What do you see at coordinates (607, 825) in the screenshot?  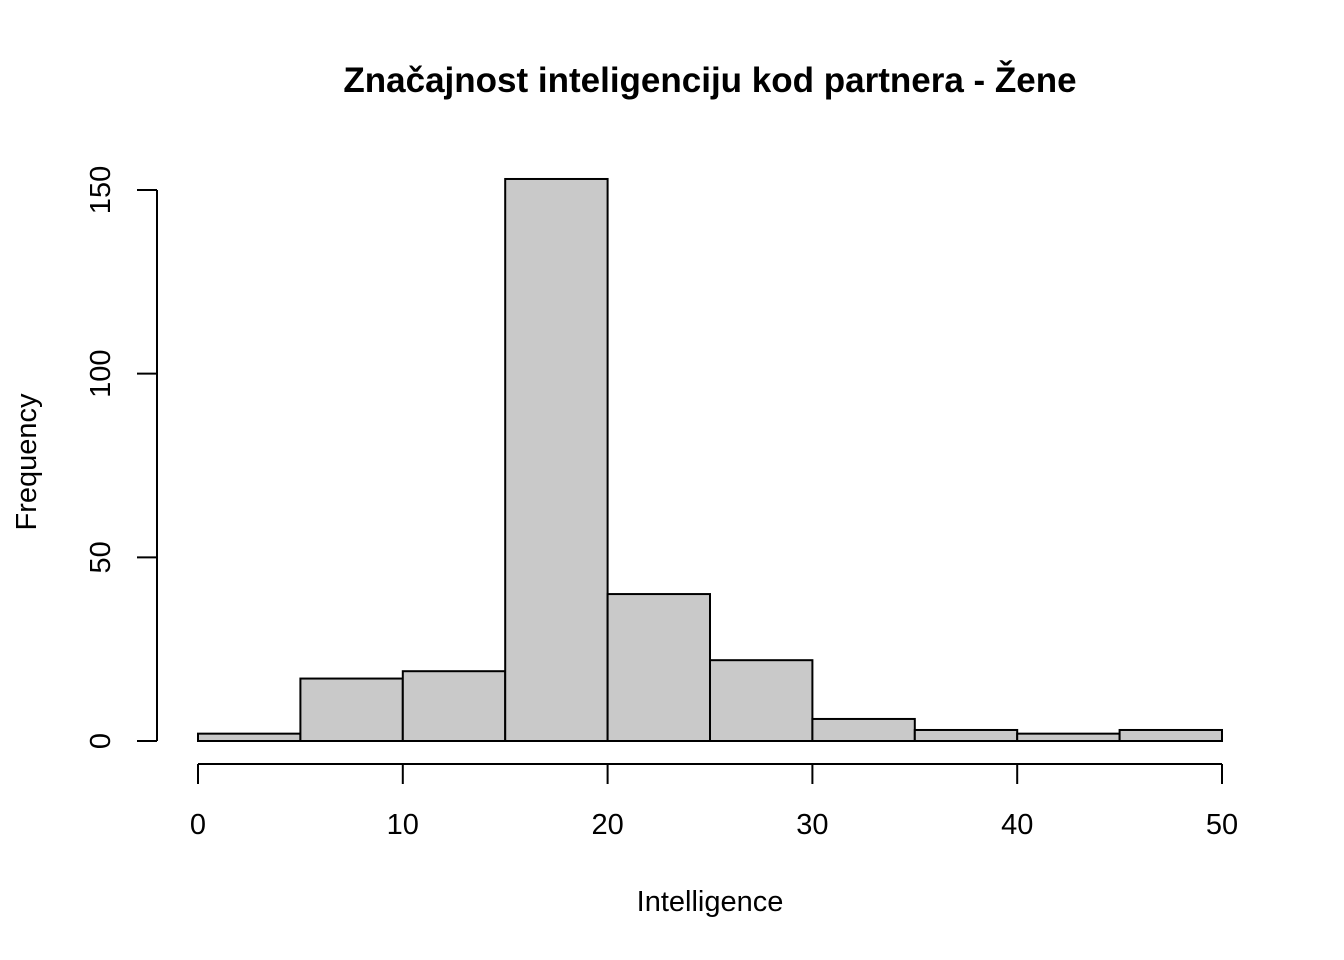 I see `x-tick-label-20: 20` at bounding box center [607, 825].